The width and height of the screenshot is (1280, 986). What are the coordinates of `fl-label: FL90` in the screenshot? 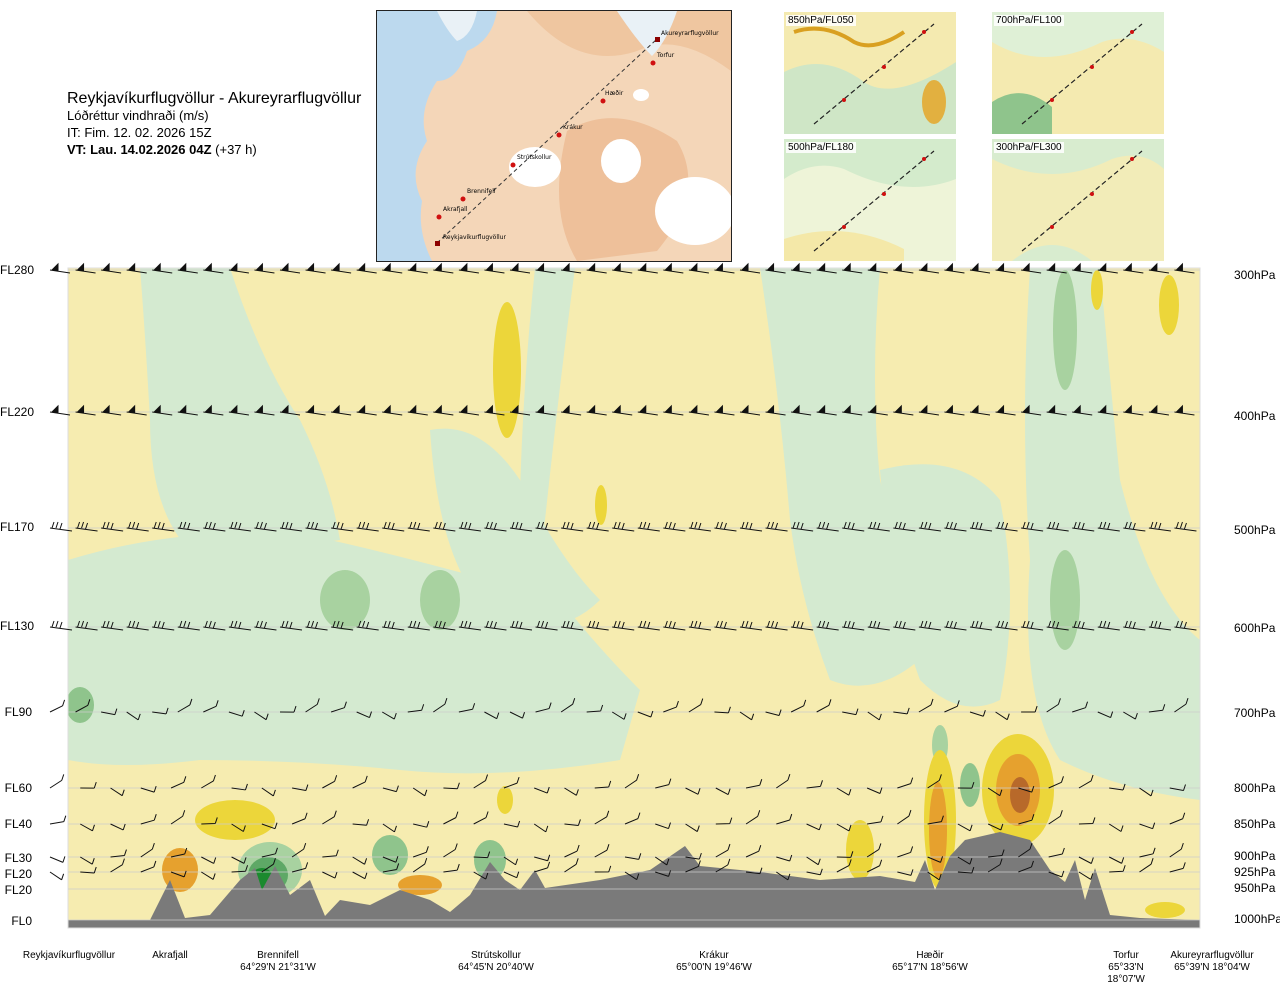 It's located at (18, 712).